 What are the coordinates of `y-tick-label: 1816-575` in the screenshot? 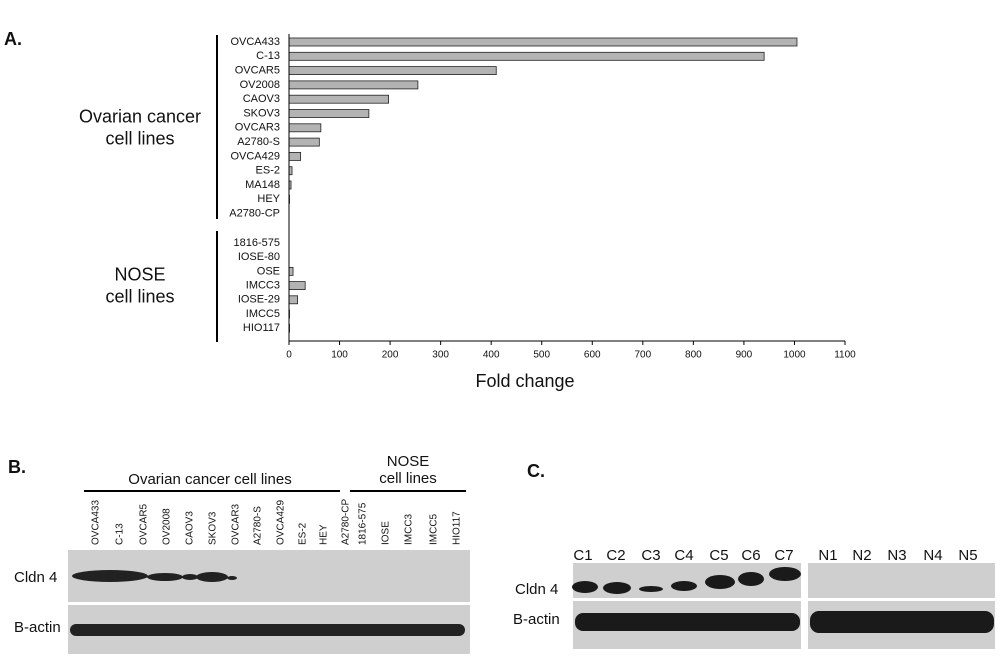 It's located at (257, 243).